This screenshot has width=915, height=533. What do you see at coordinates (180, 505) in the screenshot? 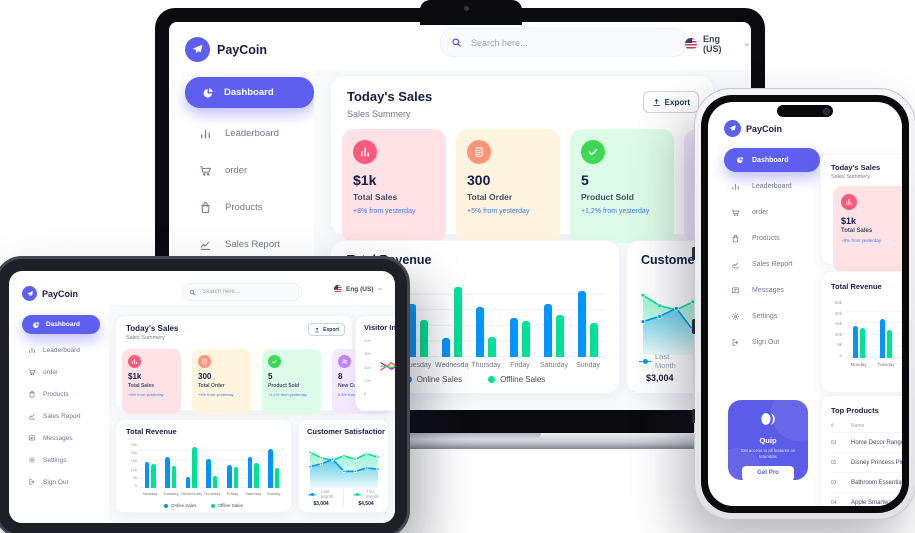
I see `legend-online-sales: Online Sales` at bounding box center [180, 505].